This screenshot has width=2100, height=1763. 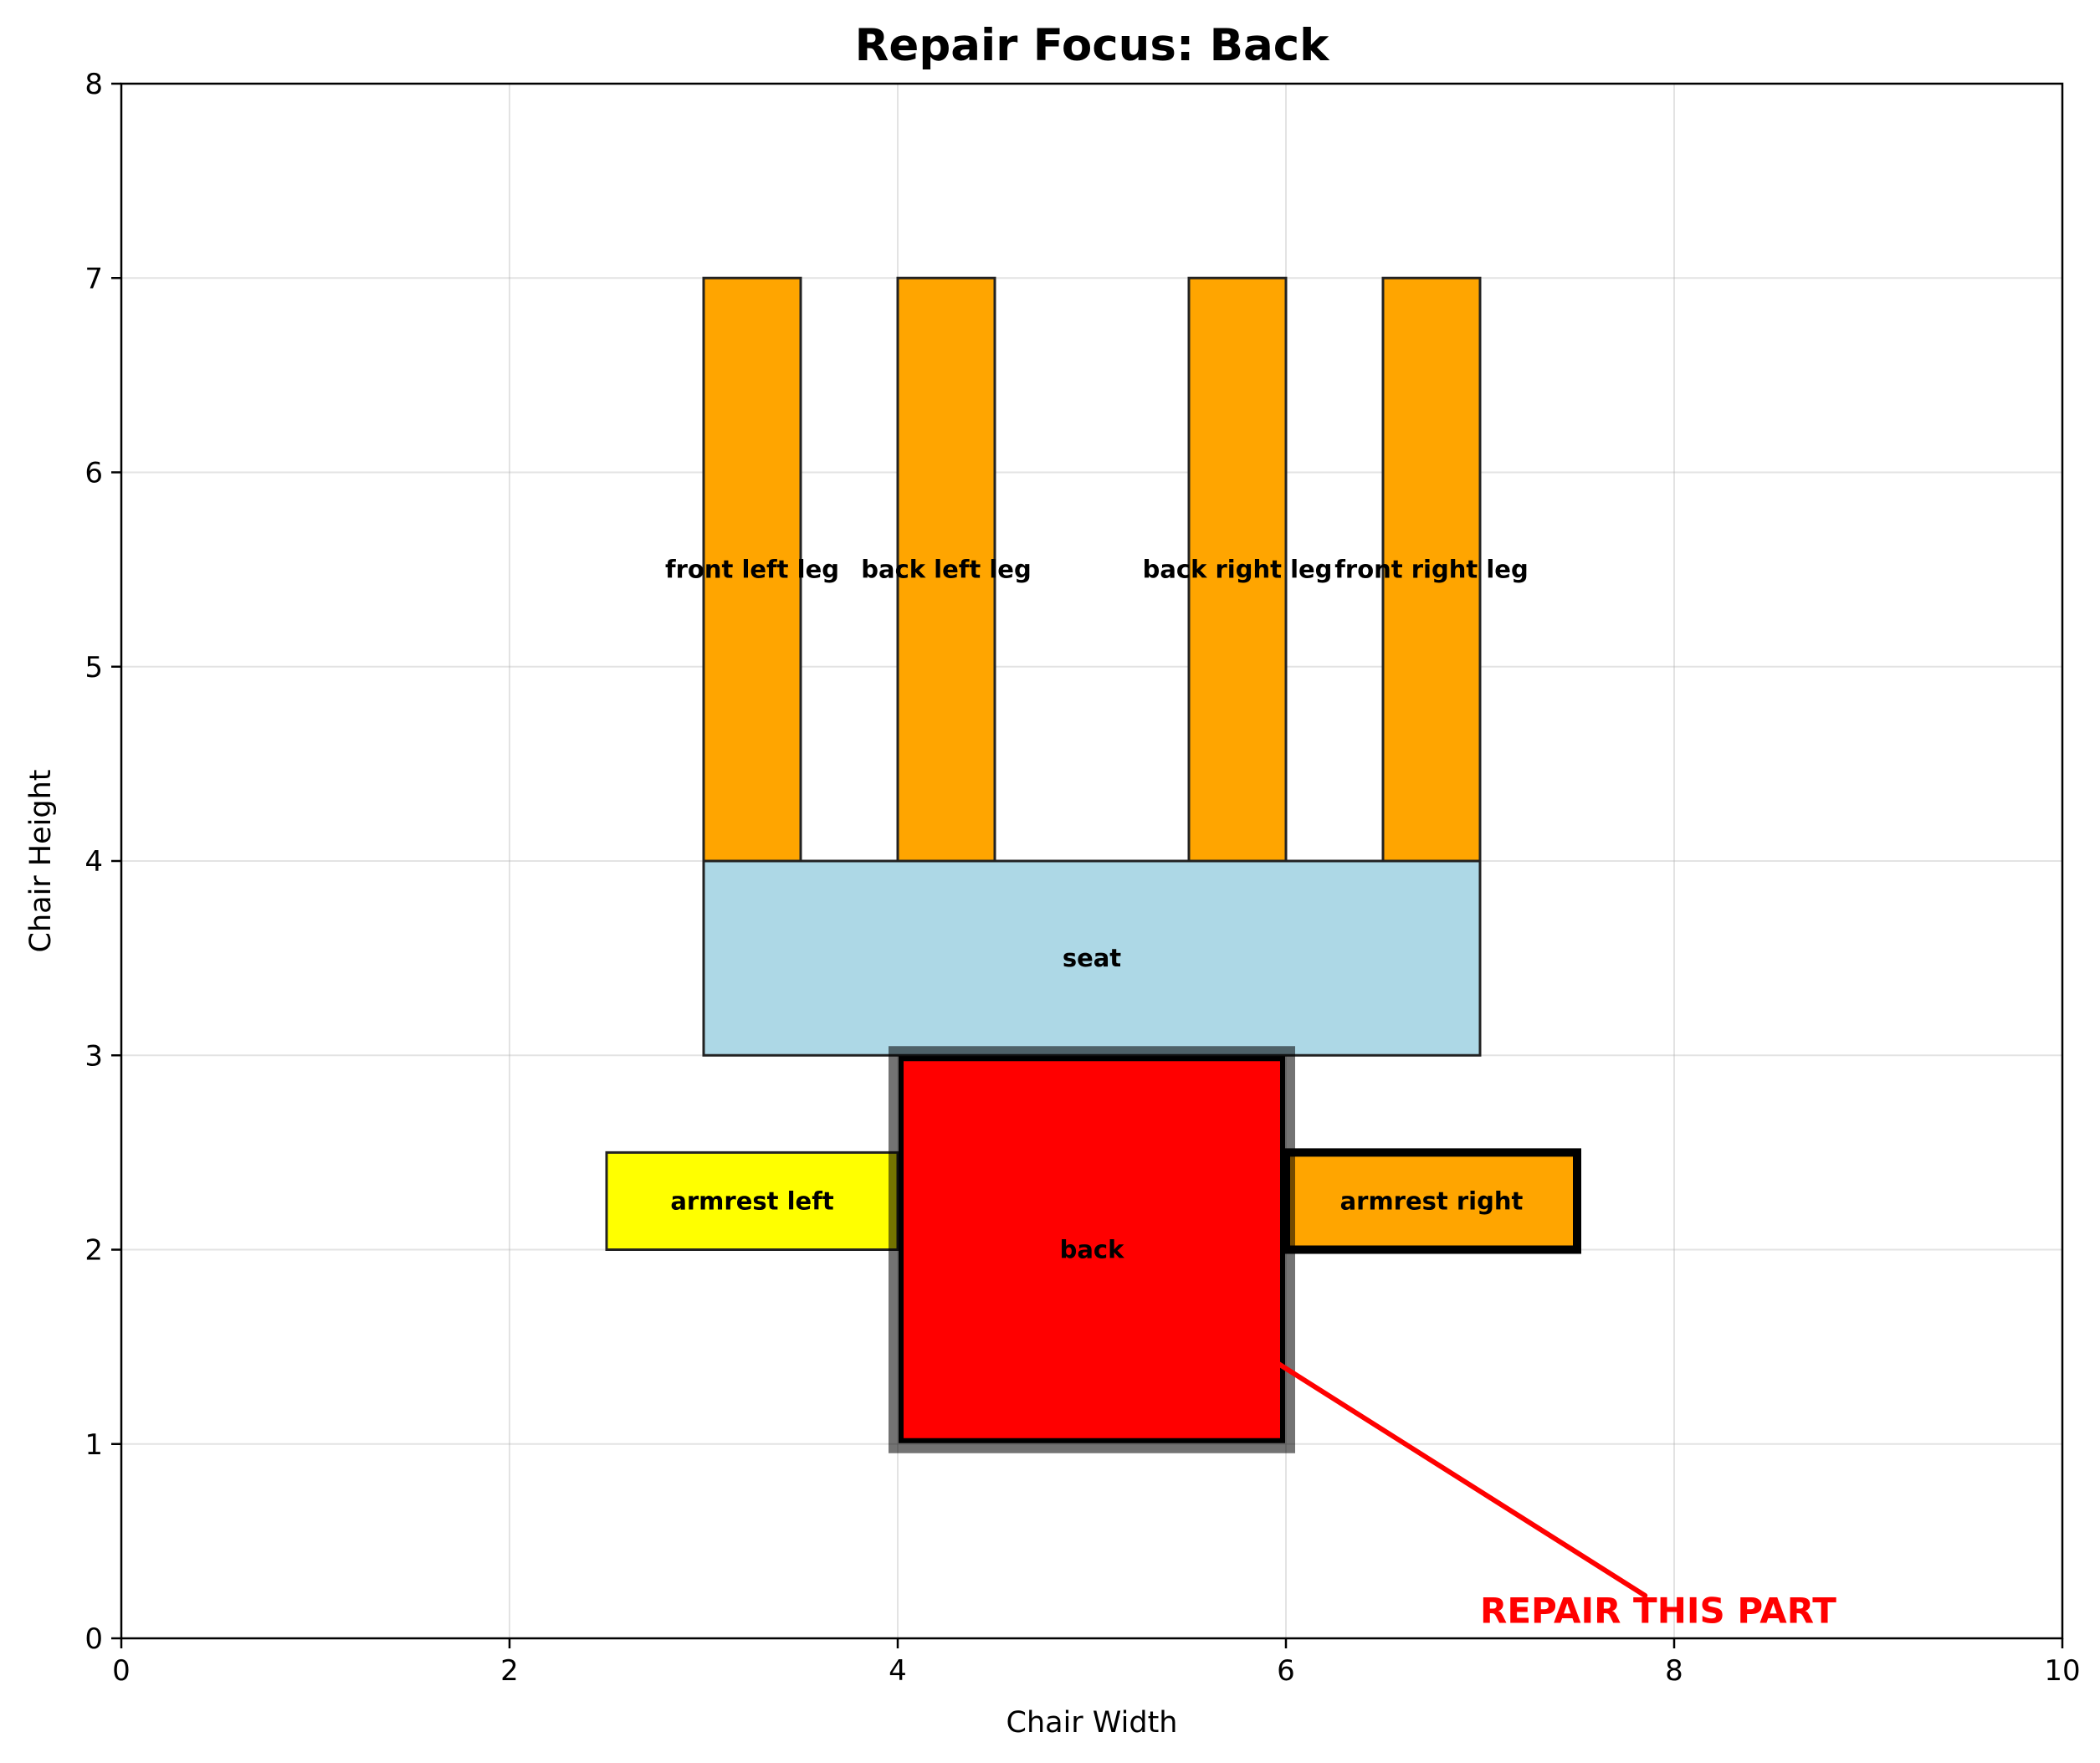 I want to click on y-tick-label: 0, so click(x=94, y=1639).